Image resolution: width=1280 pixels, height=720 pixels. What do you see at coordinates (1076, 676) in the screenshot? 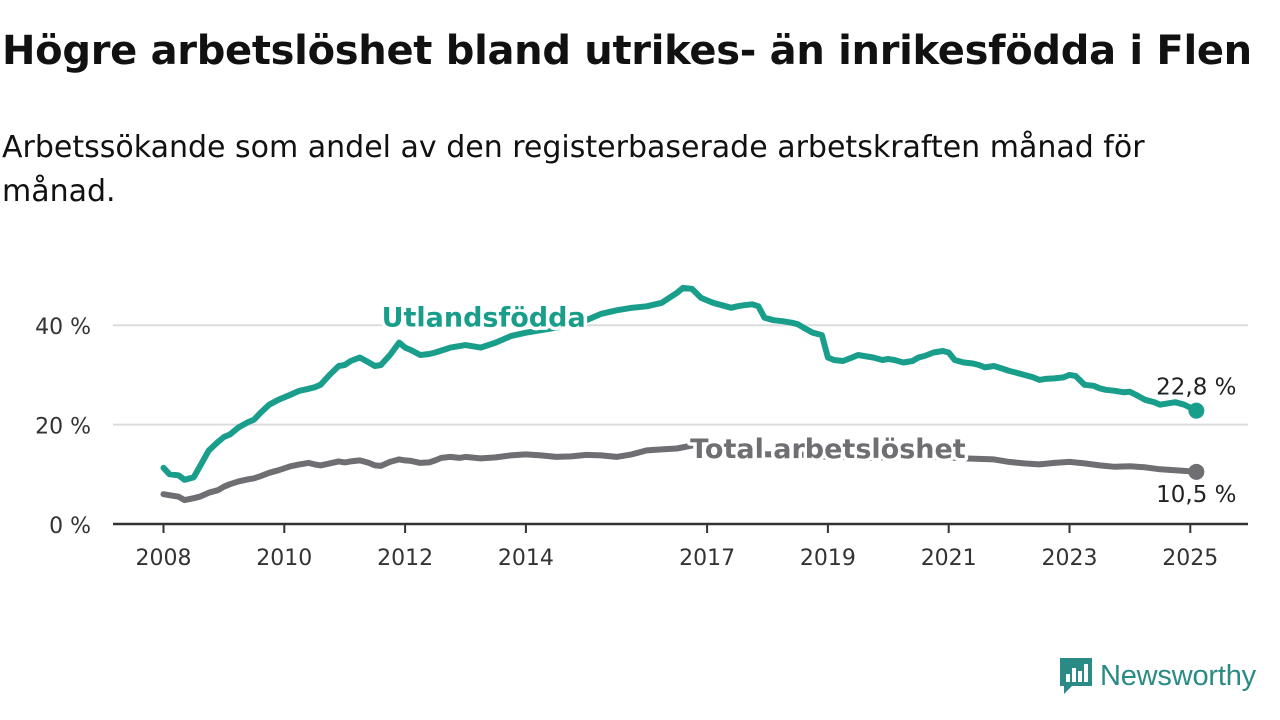
I see `newsworthy-logo-icon` at bounding box center [1076, 676].